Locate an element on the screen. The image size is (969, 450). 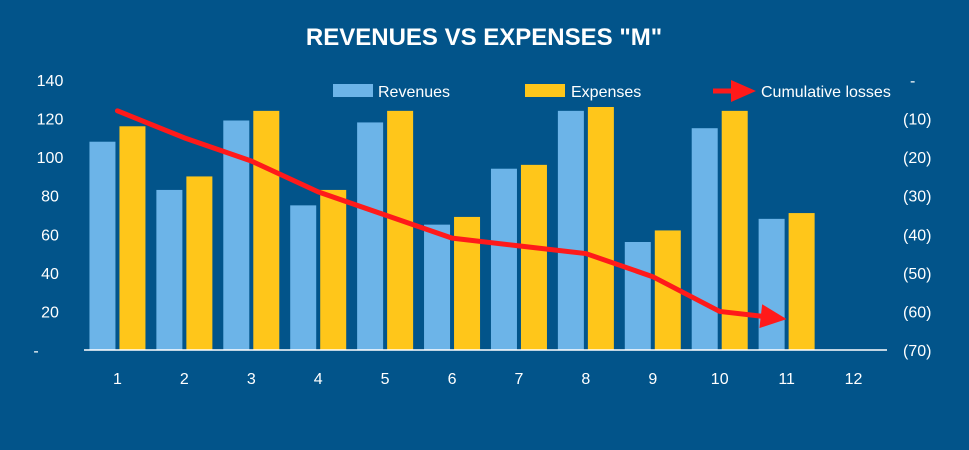
legend-label-losses: Cumulative losses is located at coordinates (826, 92).